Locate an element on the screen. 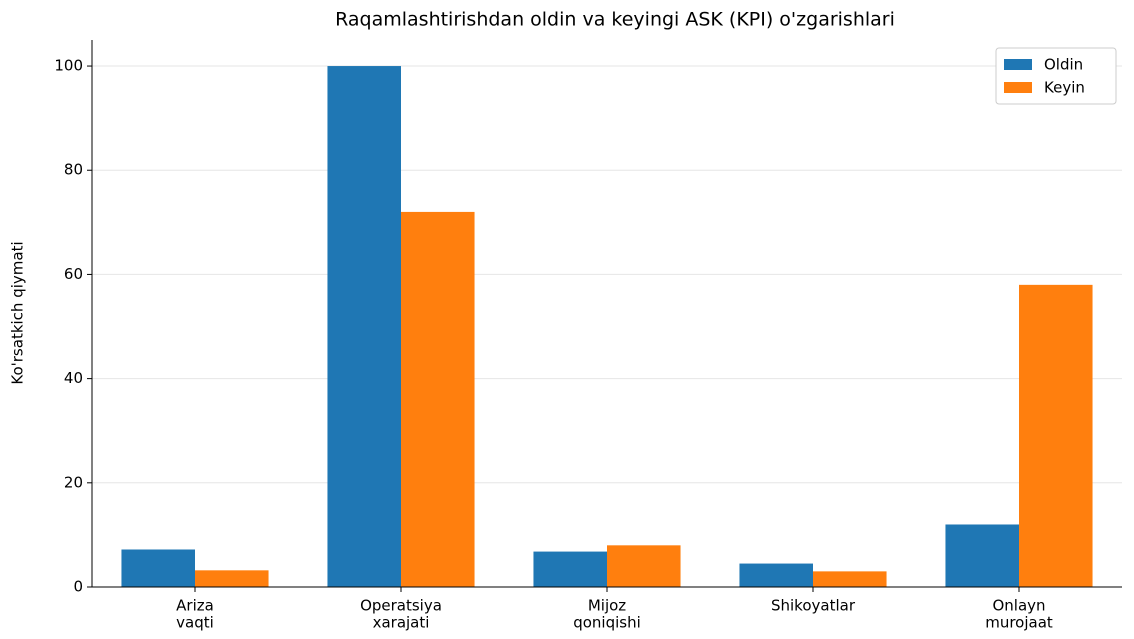  legend-label: Keyin is located at coordinates (1064, 88).